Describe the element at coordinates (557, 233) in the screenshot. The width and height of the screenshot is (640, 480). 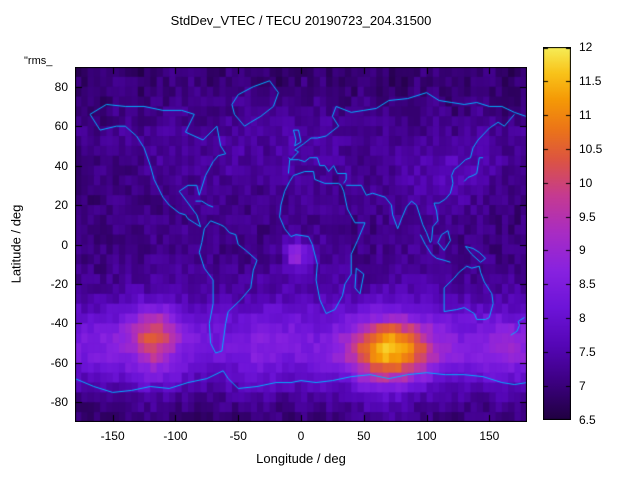
I see `colorbar-canvas` at that location.